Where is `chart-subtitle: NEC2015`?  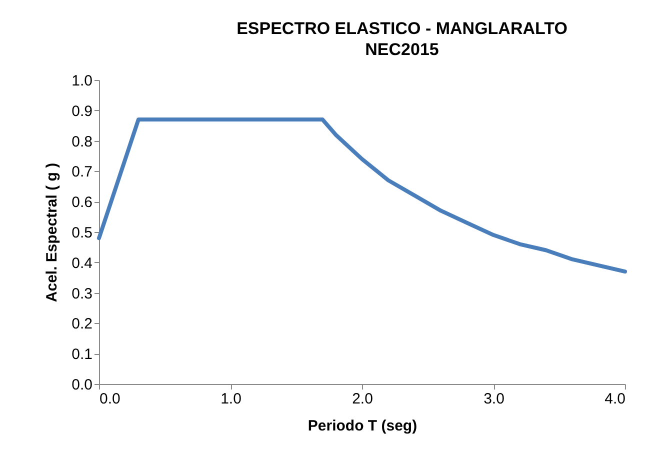
chart-subtitle: NEC2015 is located at coordinates (402, 49).